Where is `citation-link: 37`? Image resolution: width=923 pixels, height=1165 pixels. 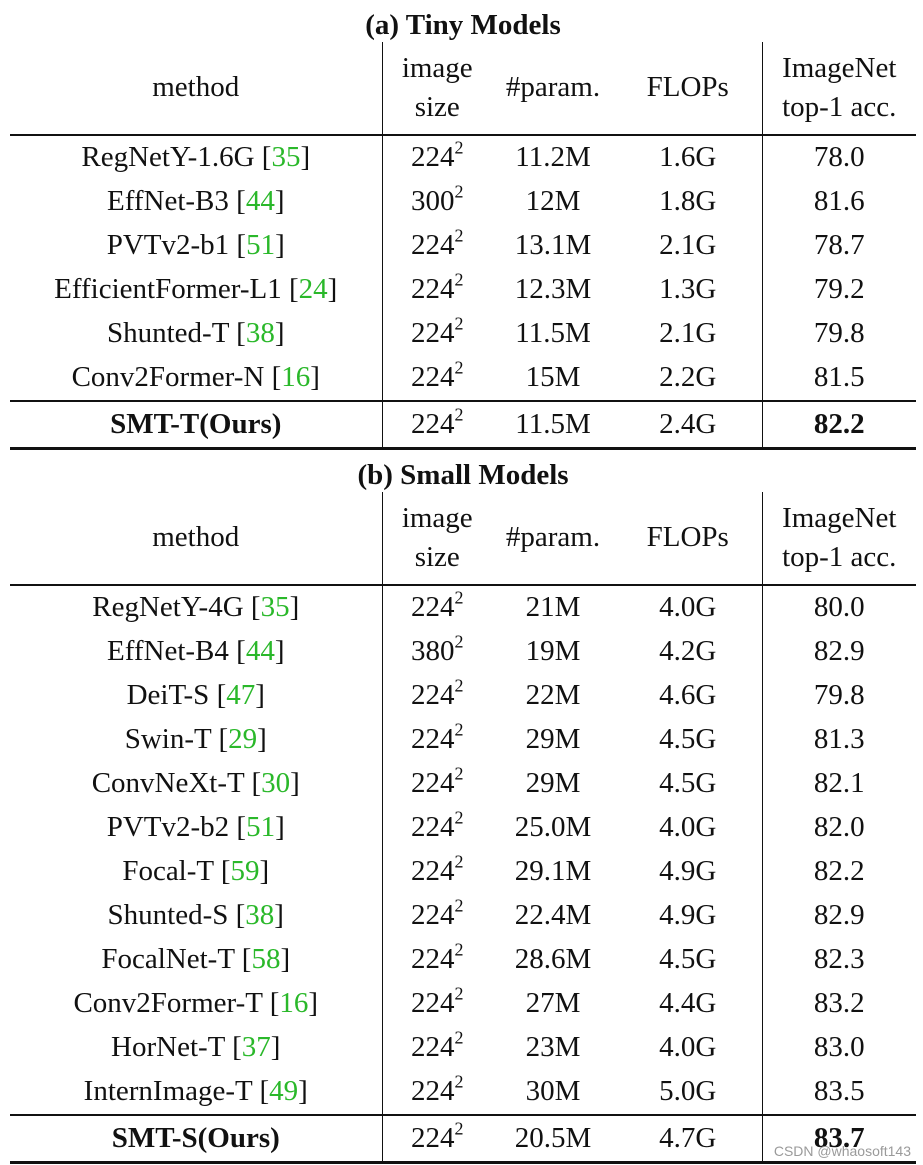
citation-link: 37 is located at coordinates (256, 1047).